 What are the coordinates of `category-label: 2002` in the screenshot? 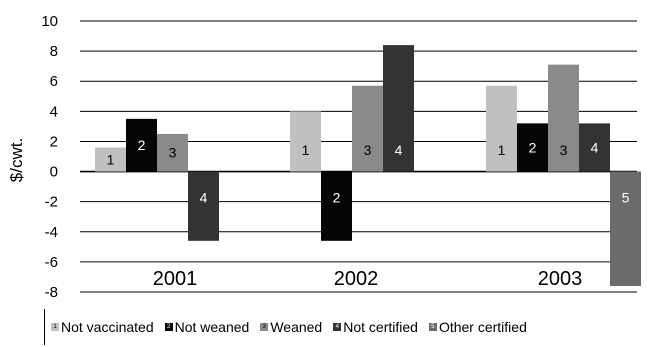 It's located at (356, 279).